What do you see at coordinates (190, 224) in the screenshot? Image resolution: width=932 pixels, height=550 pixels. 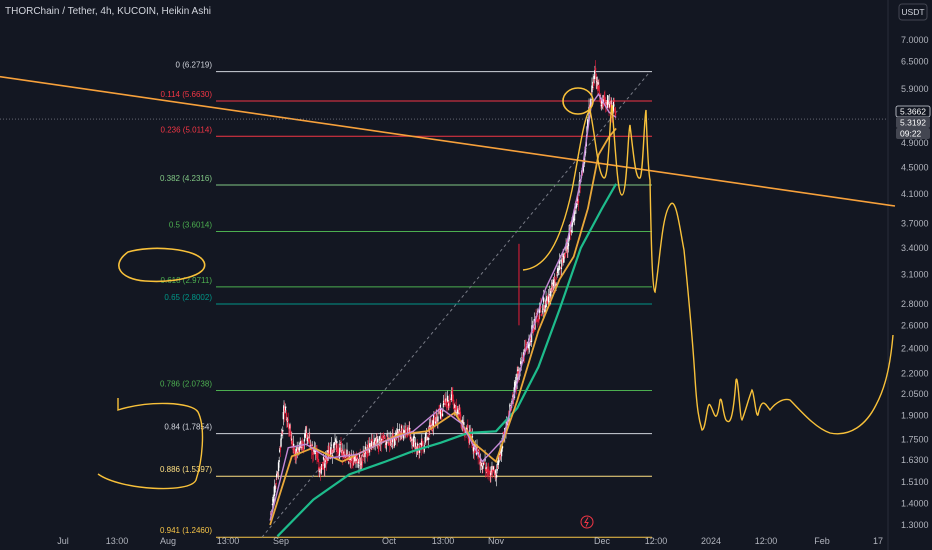 I see `fib-level-label: 0.5 (3.6014)` at bounding box center [190, 224].